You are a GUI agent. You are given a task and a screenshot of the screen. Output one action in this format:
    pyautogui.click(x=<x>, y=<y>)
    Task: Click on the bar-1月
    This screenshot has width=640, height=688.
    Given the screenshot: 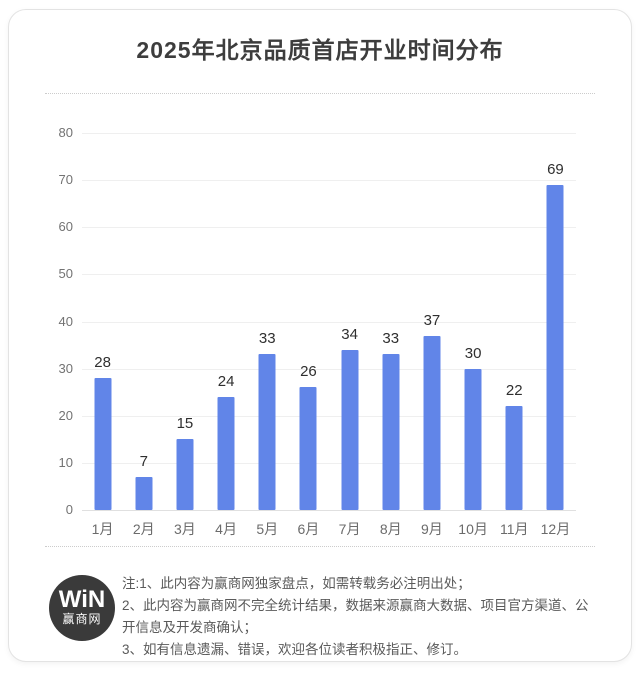 What is the action you would take?
    pyautogui.click(x=103, y=444)
    